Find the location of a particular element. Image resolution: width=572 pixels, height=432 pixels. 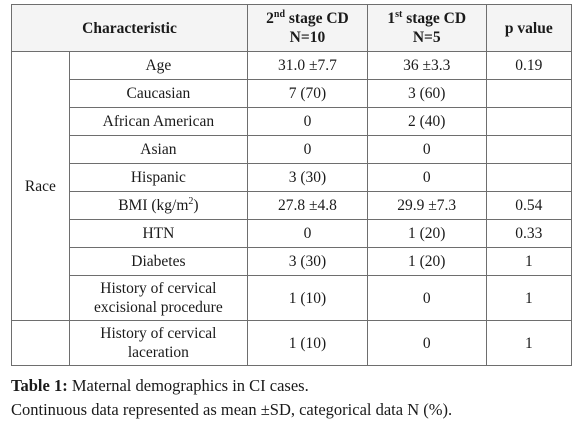

header-first-stage-num: 1 is located at coordinates (391, 18).